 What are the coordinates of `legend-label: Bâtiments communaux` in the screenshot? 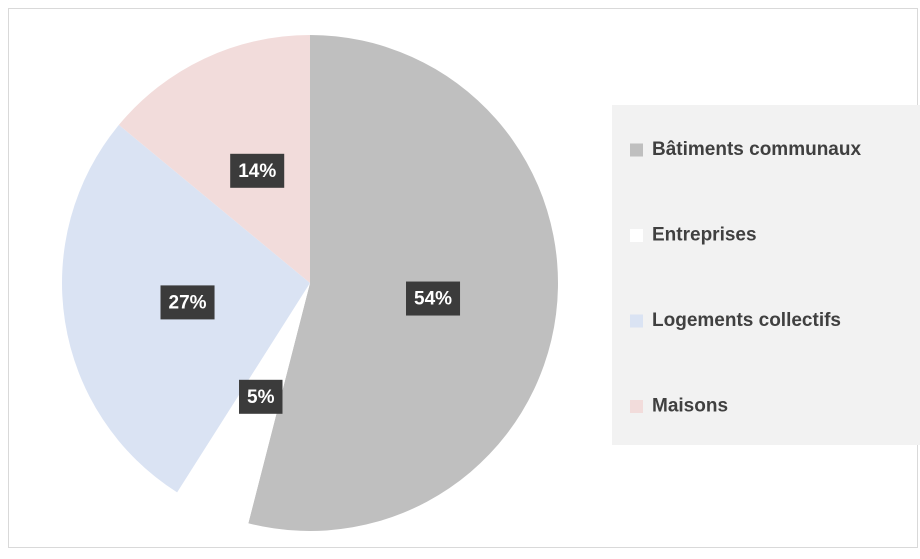 It's located at (756, 149).